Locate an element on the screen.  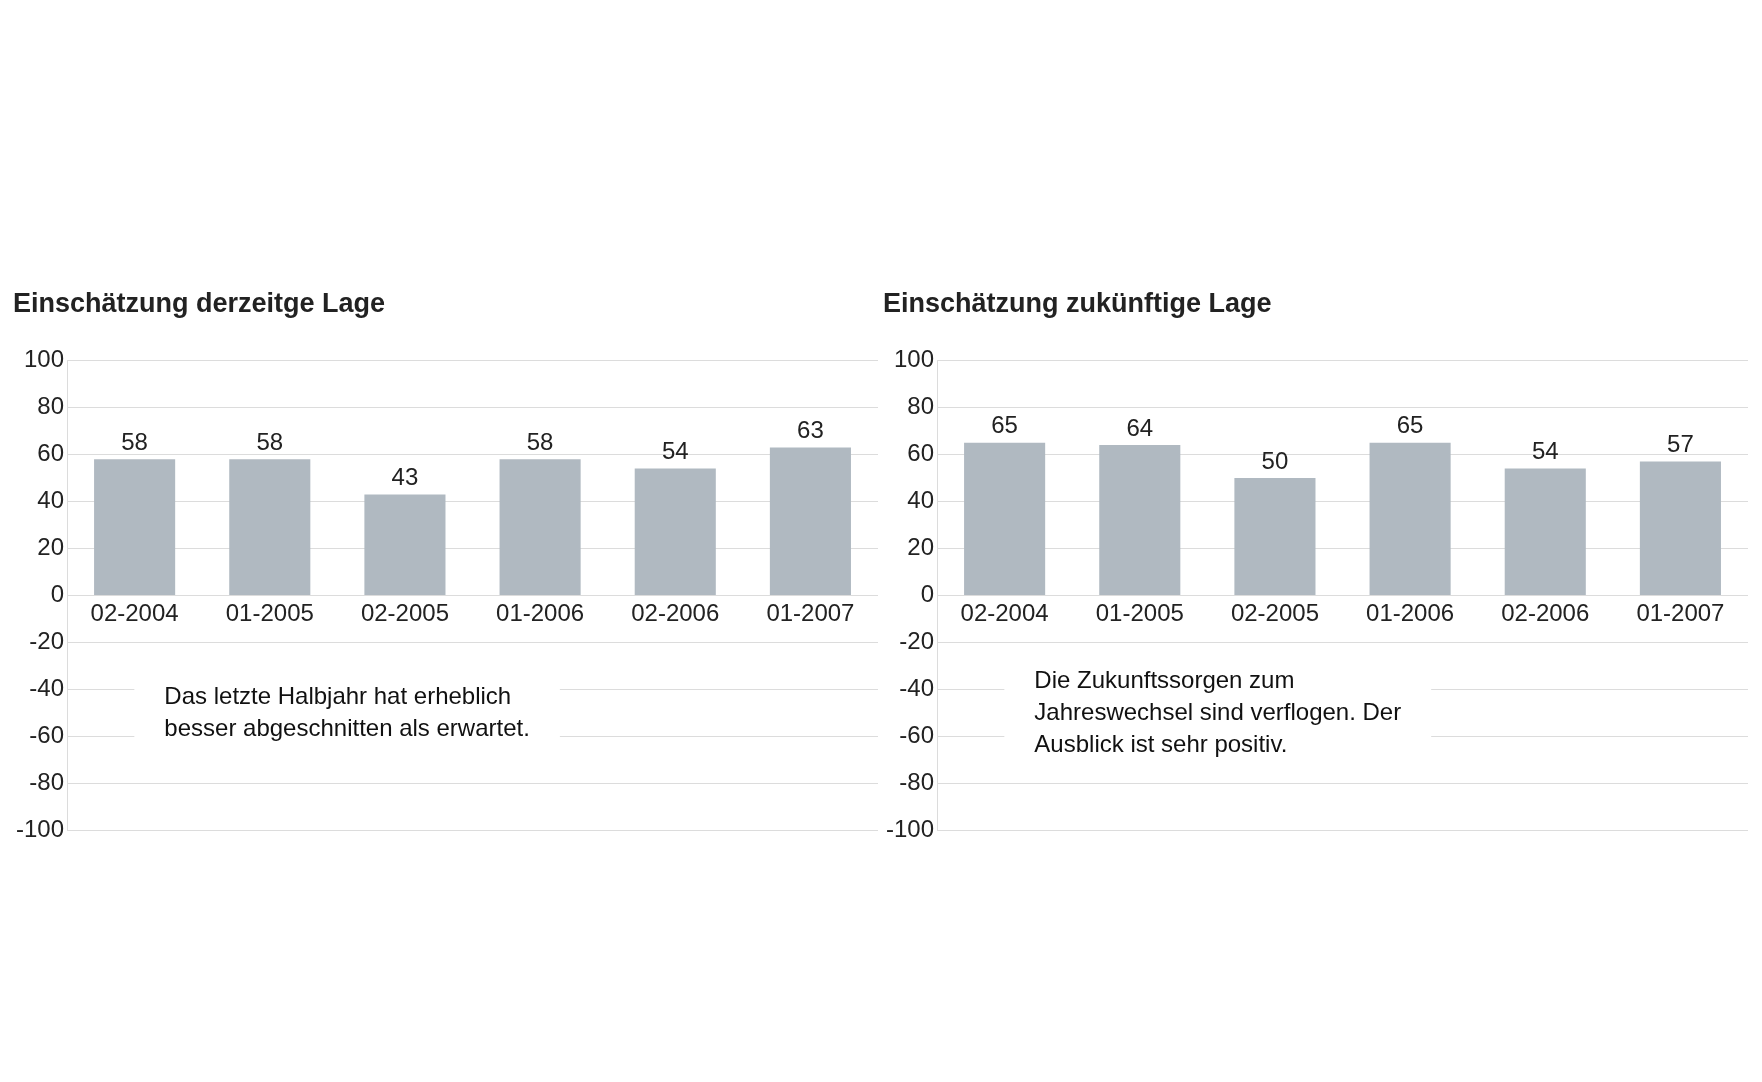
chart-title: Einschätzung zukünftige Lage is located at coordinates (1077, 302).